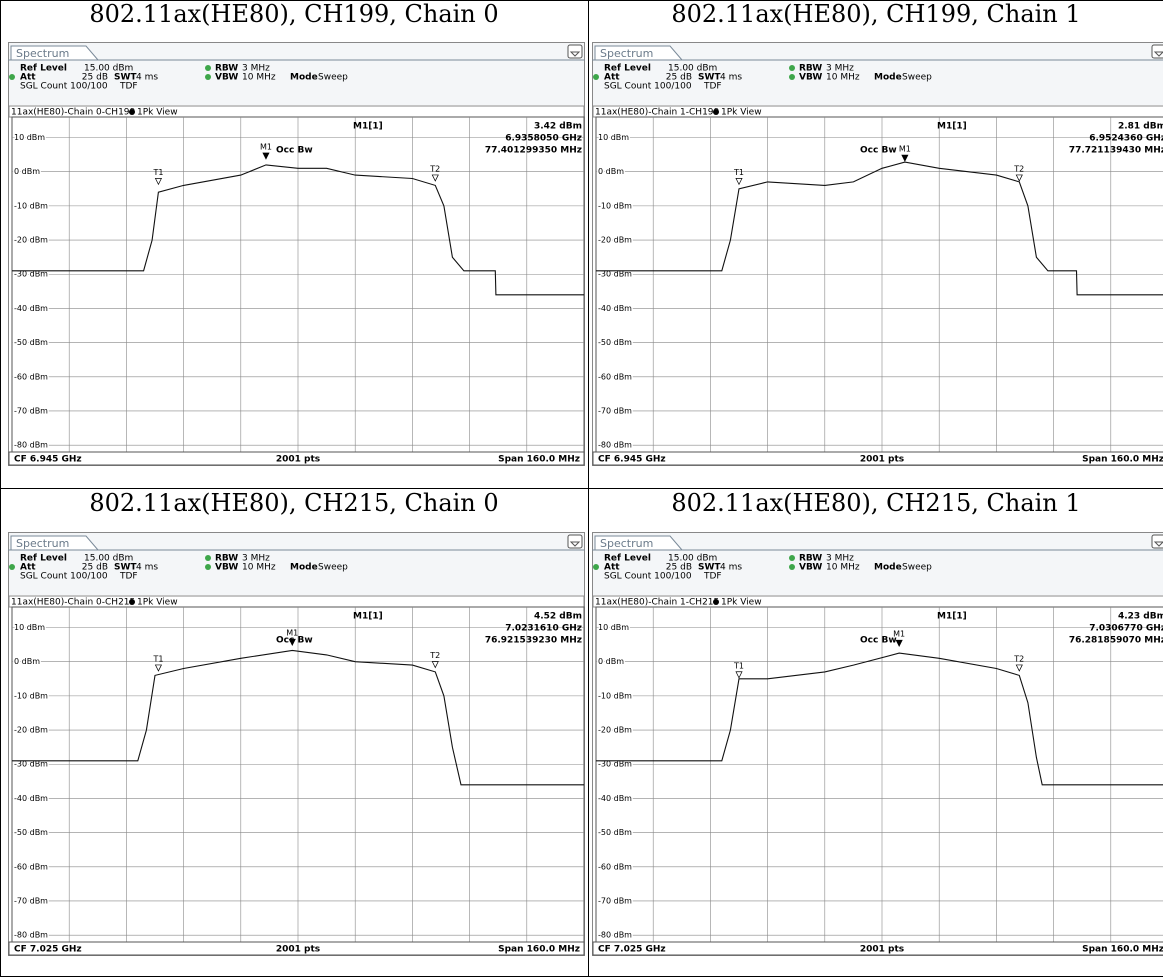 The image size is (1163, 977). Describe the element at coordinates (125, 568) in the screenshot. I see `swt-label: SWT` at that location.